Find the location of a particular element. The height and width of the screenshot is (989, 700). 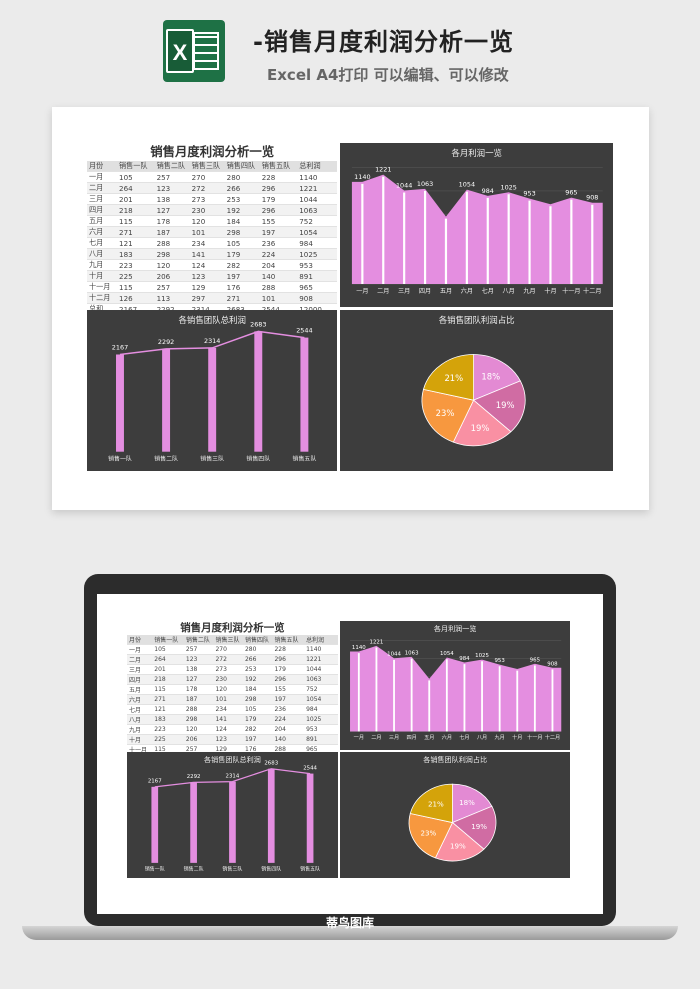

table-cell: 115 is located at coordinates (136, 221).